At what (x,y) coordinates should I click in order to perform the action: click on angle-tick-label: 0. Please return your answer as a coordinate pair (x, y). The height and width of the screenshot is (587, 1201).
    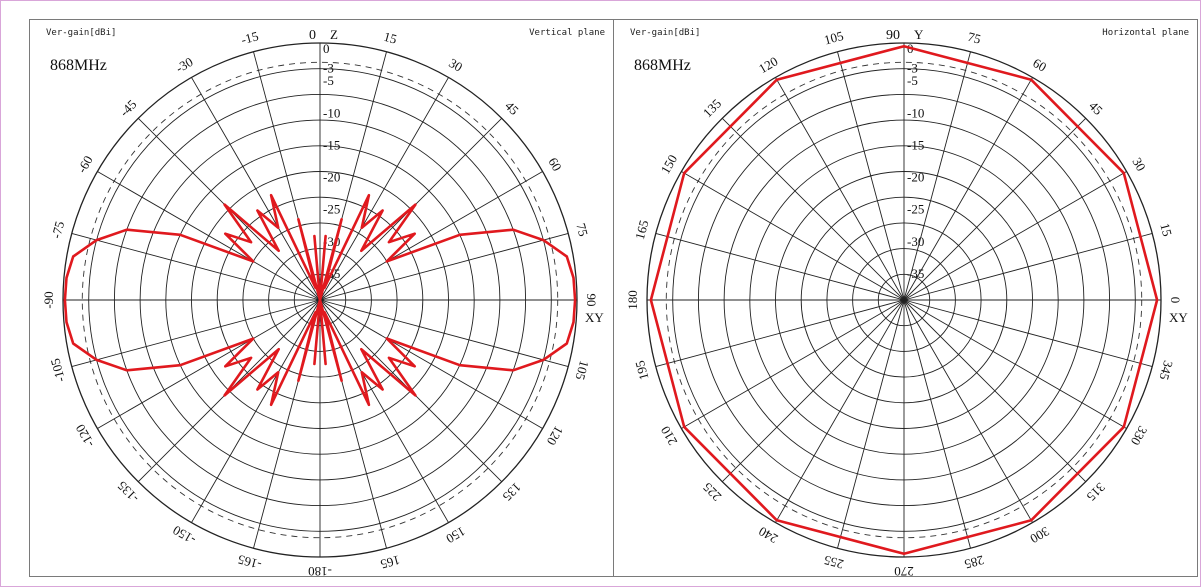
    Looking at the image, I should click on (1175, 300).